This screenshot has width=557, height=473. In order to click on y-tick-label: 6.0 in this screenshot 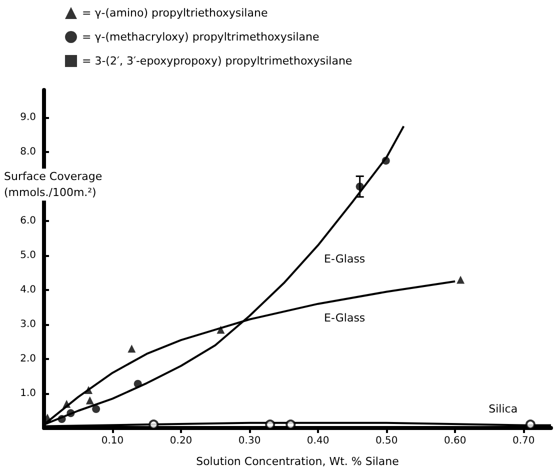, I will do `click(28, 221)`.